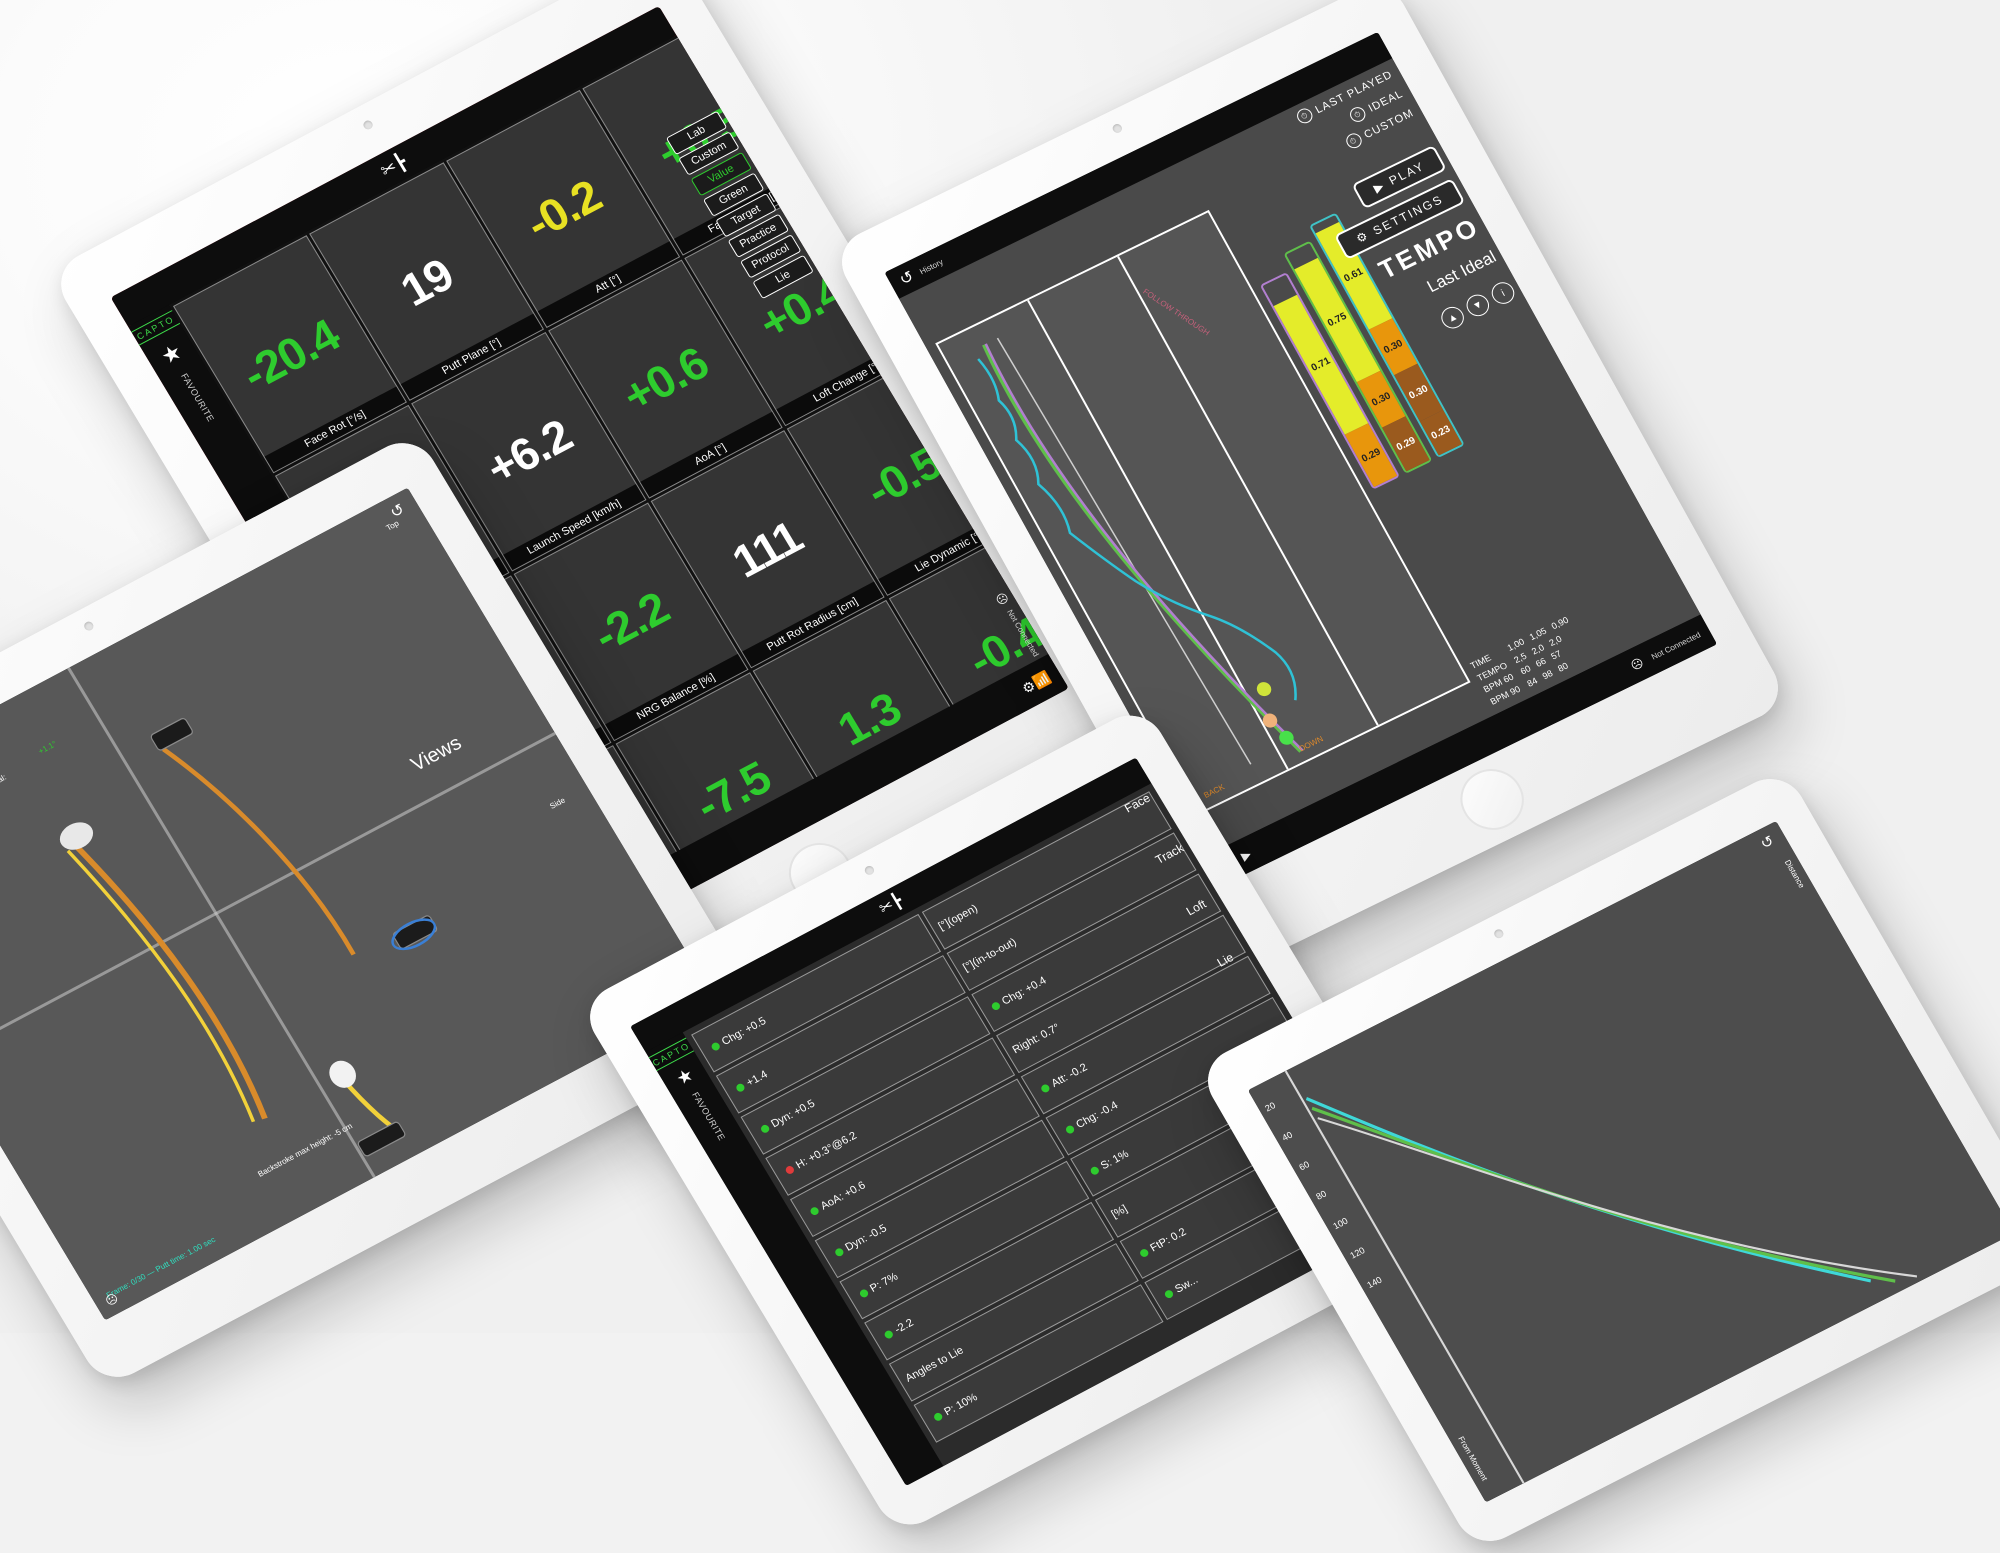 This screenshot has height=1553, width=2000. What do you see at coordinates (1532, 682) in the screenshot?
I see `table-cell: 84` at bounding box center [1532, 682].